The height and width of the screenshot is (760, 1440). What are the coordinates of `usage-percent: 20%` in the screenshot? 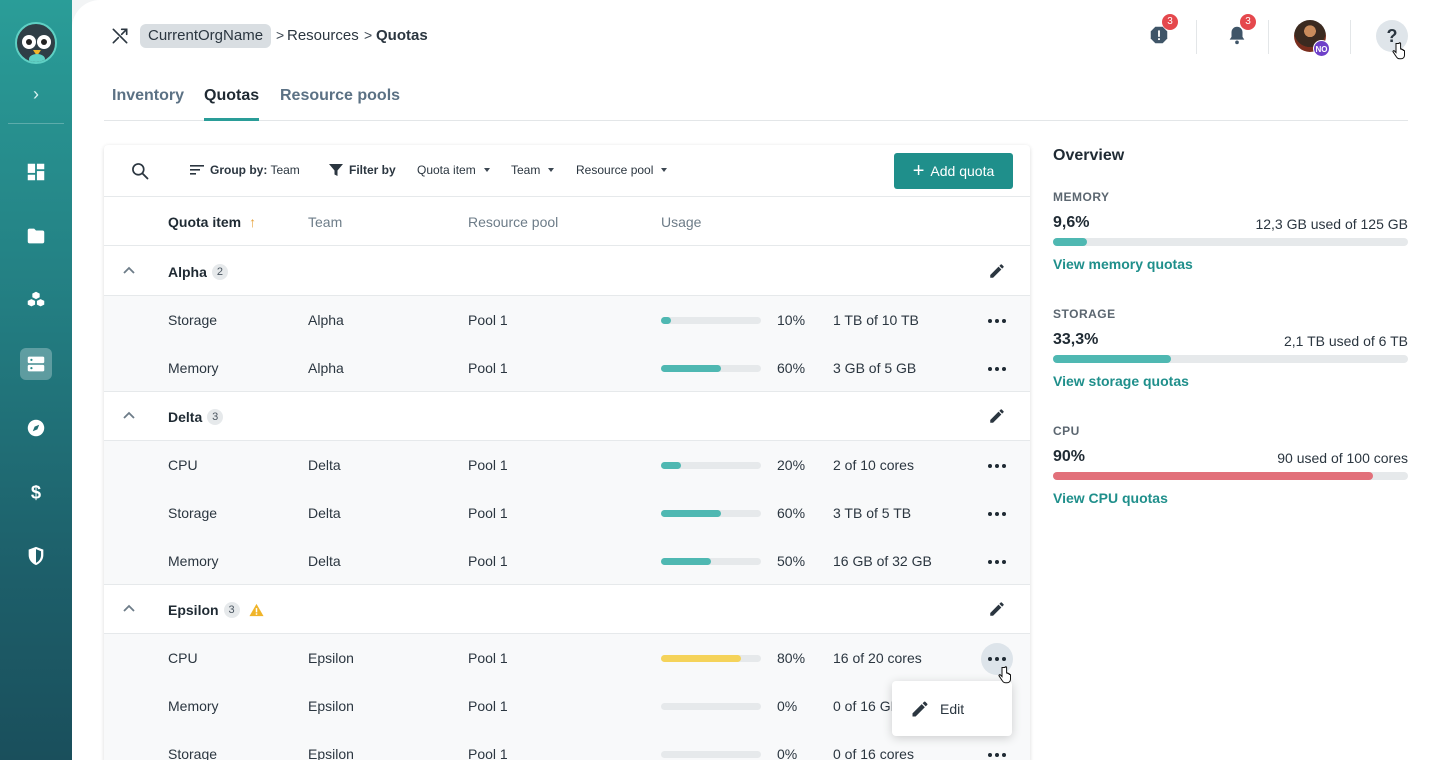 It's located at (791, 465).